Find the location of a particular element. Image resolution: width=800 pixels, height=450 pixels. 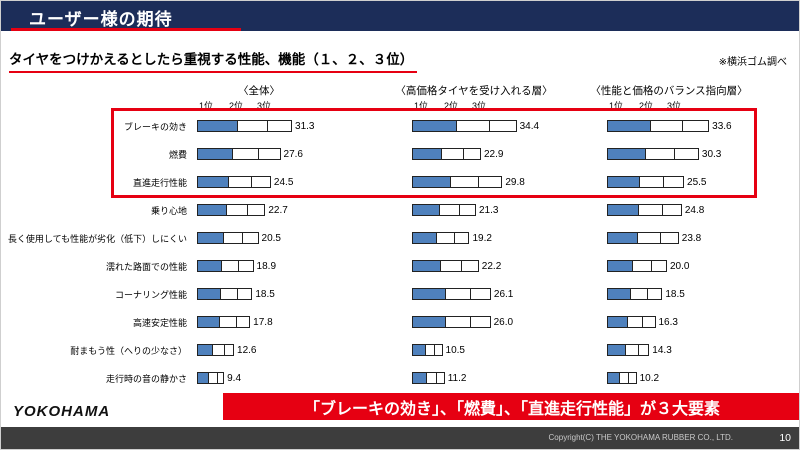

bar-cell: 25.5 is located at coordinates (700, 182).